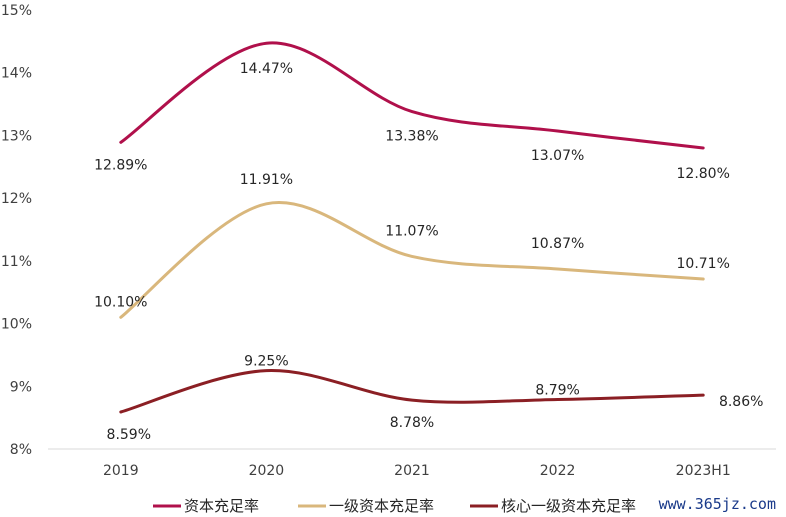 The image size is (786, 517). I want to click on legend-item: 一级资本充足率, so click(366, 506).